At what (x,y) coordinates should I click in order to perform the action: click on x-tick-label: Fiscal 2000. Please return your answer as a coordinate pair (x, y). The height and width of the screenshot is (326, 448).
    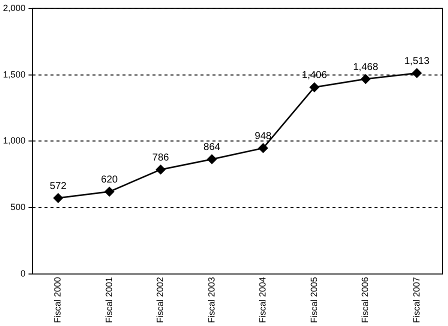
    Looking at the image, I should click on (57, 300).